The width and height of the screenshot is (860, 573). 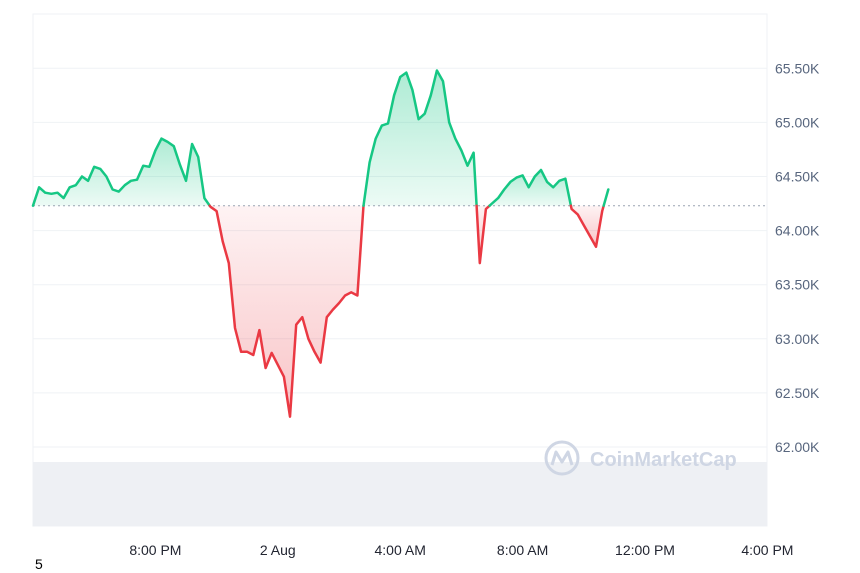 What do you see at coordinates (663, 460) in the screenshot?
I see `watermark-label: CoinMarketCap` at bounding box center [663, 460].